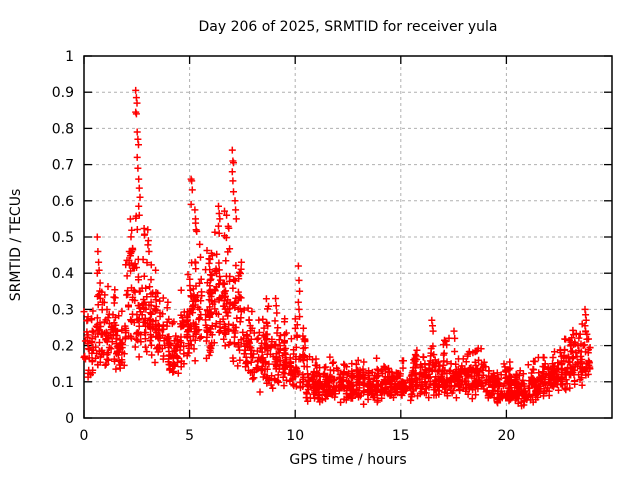 This screenshot has height=480, width=640. Describe the element at coordinates (189, 436) in the screenshot. I see `x-tick-label: 5` at that location.